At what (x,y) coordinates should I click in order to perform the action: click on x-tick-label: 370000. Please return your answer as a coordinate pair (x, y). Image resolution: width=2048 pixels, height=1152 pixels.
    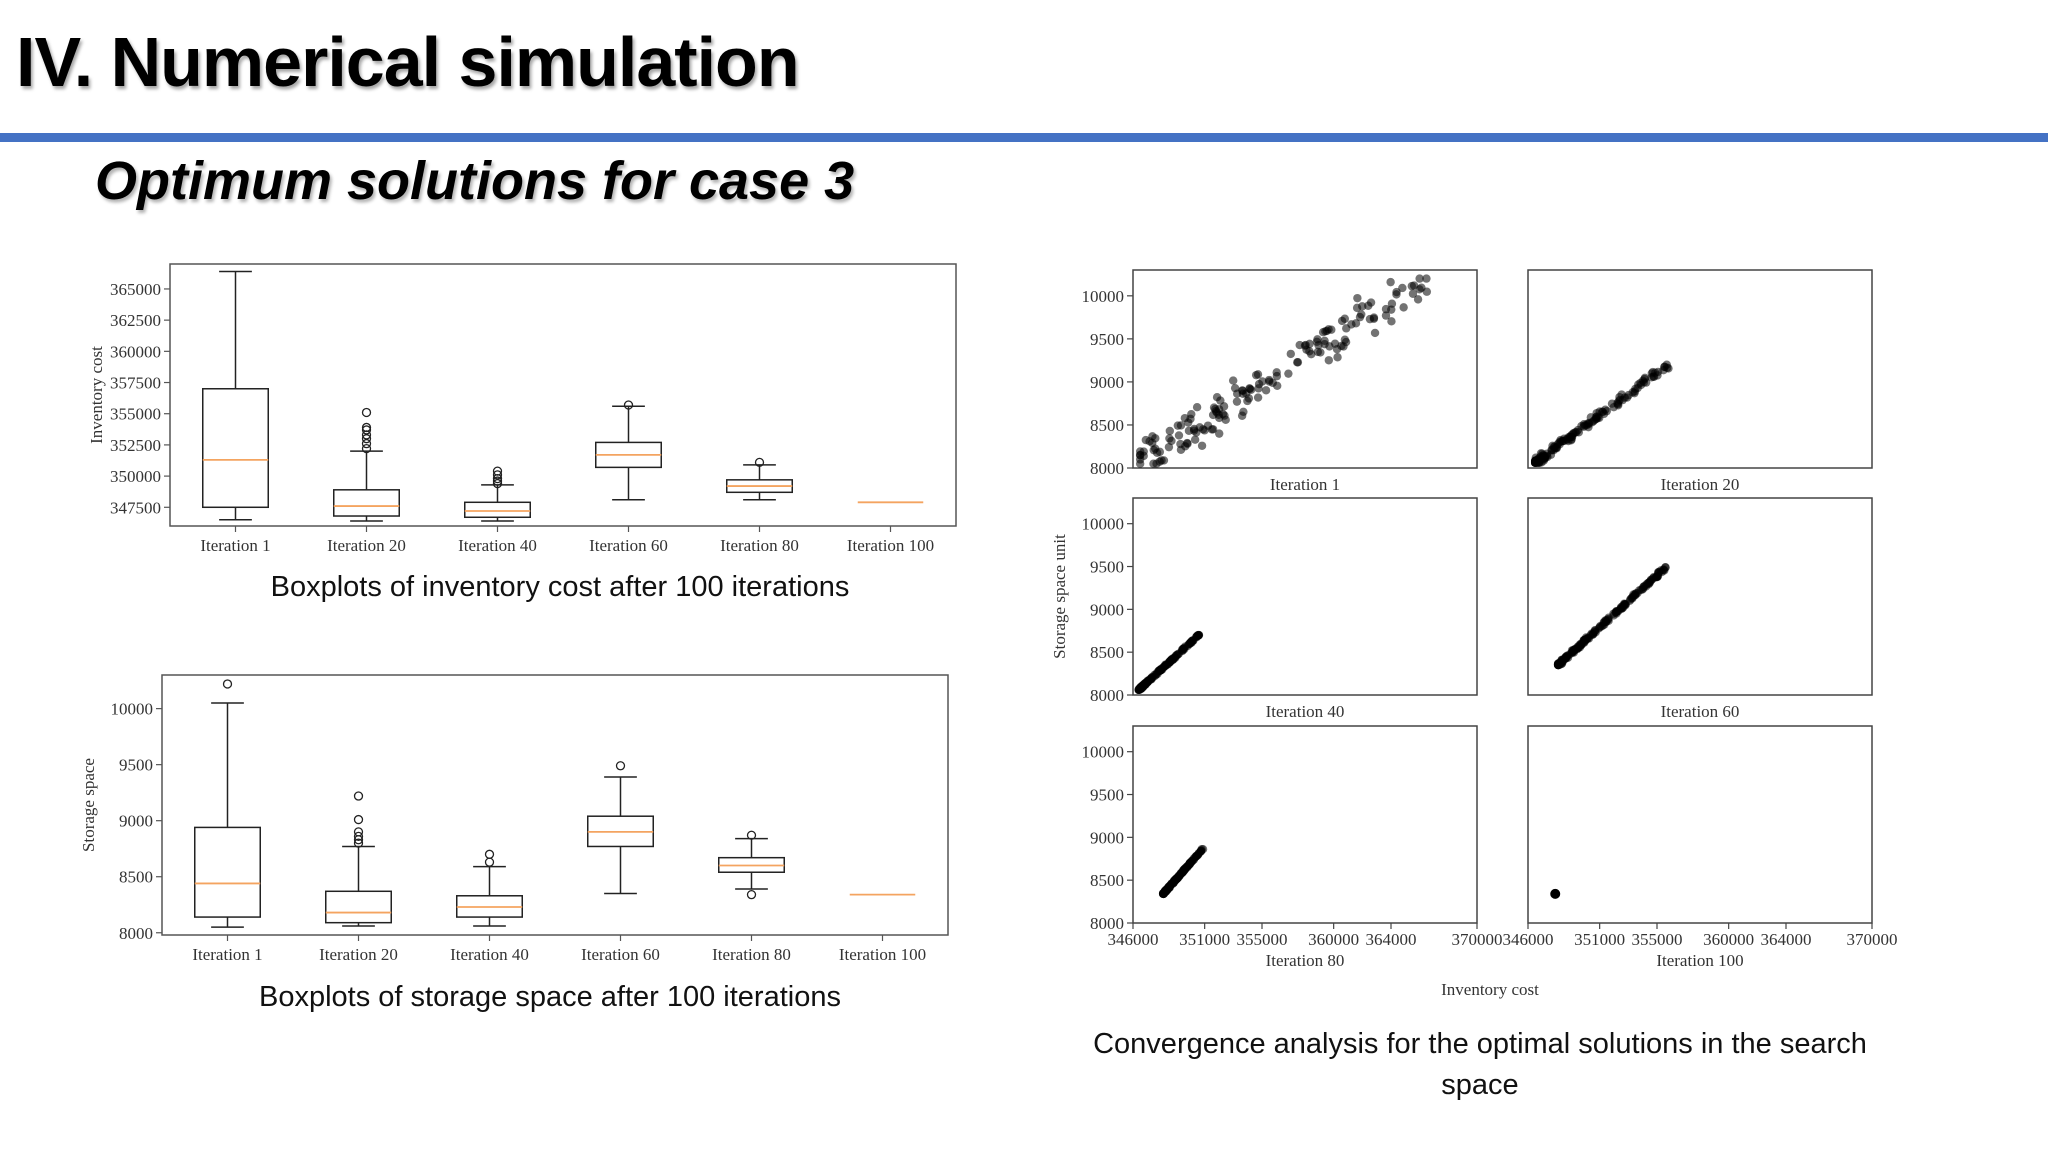
    Looking at the image, I should click on (1872, 939).